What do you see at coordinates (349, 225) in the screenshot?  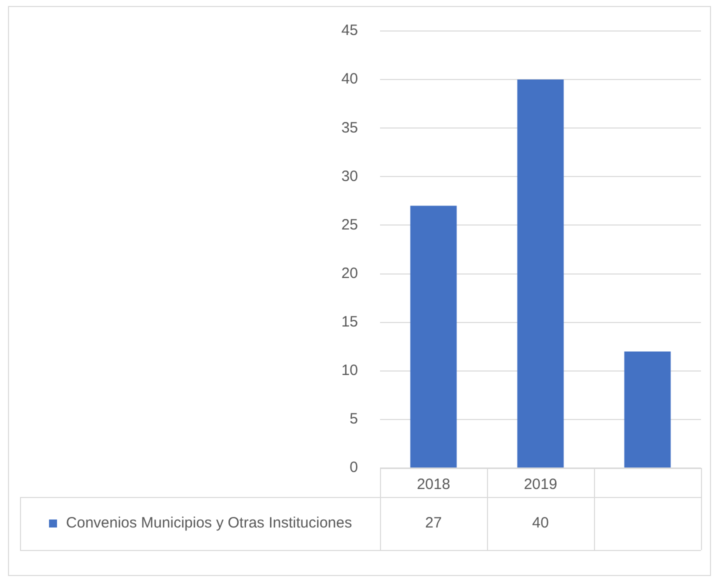 I see `y-tick-label: 25` at bounding box center [349, 225].